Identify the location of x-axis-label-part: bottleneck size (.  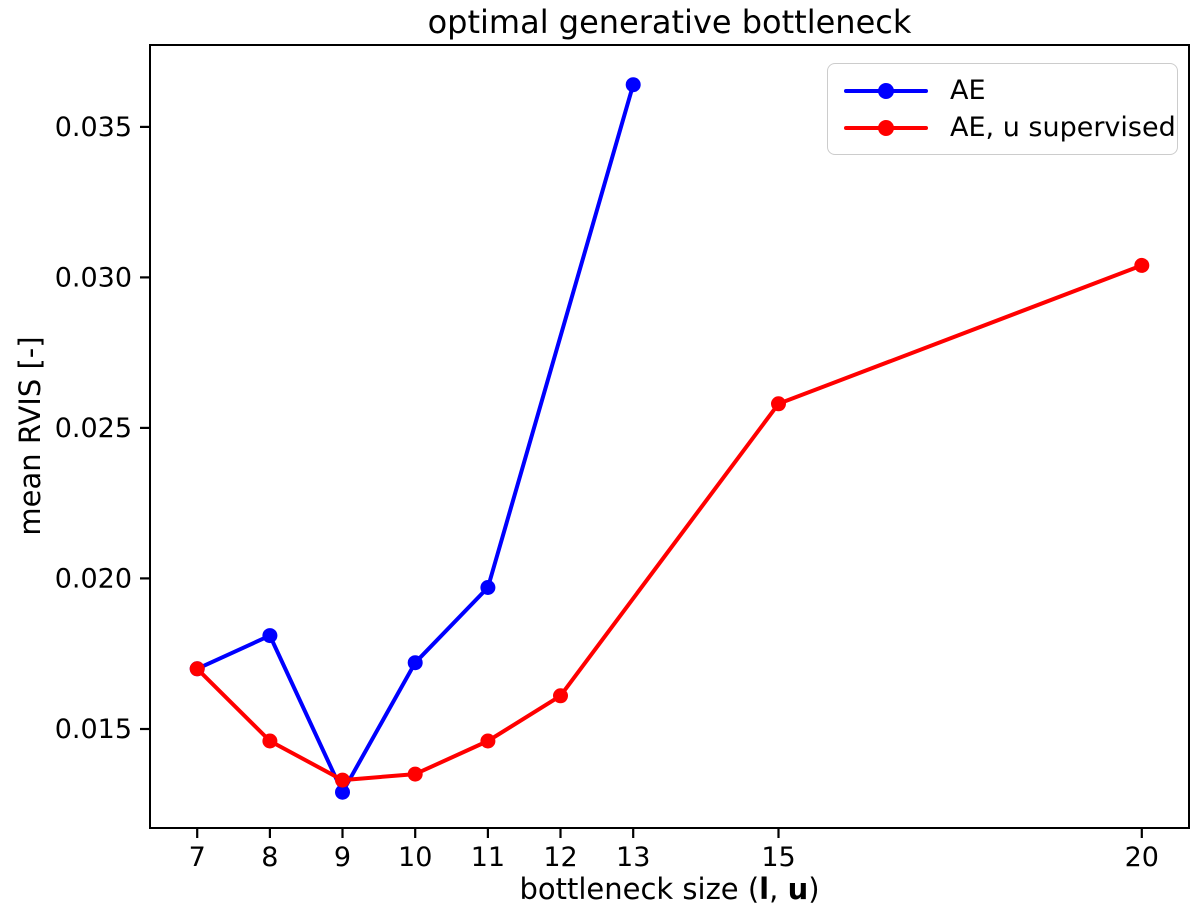
(639, 889).